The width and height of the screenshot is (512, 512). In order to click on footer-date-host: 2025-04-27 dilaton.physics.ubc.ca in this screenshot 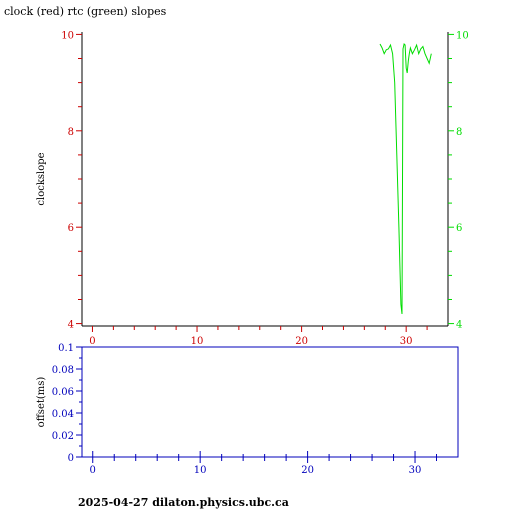, I will do `click(183, 502)`.